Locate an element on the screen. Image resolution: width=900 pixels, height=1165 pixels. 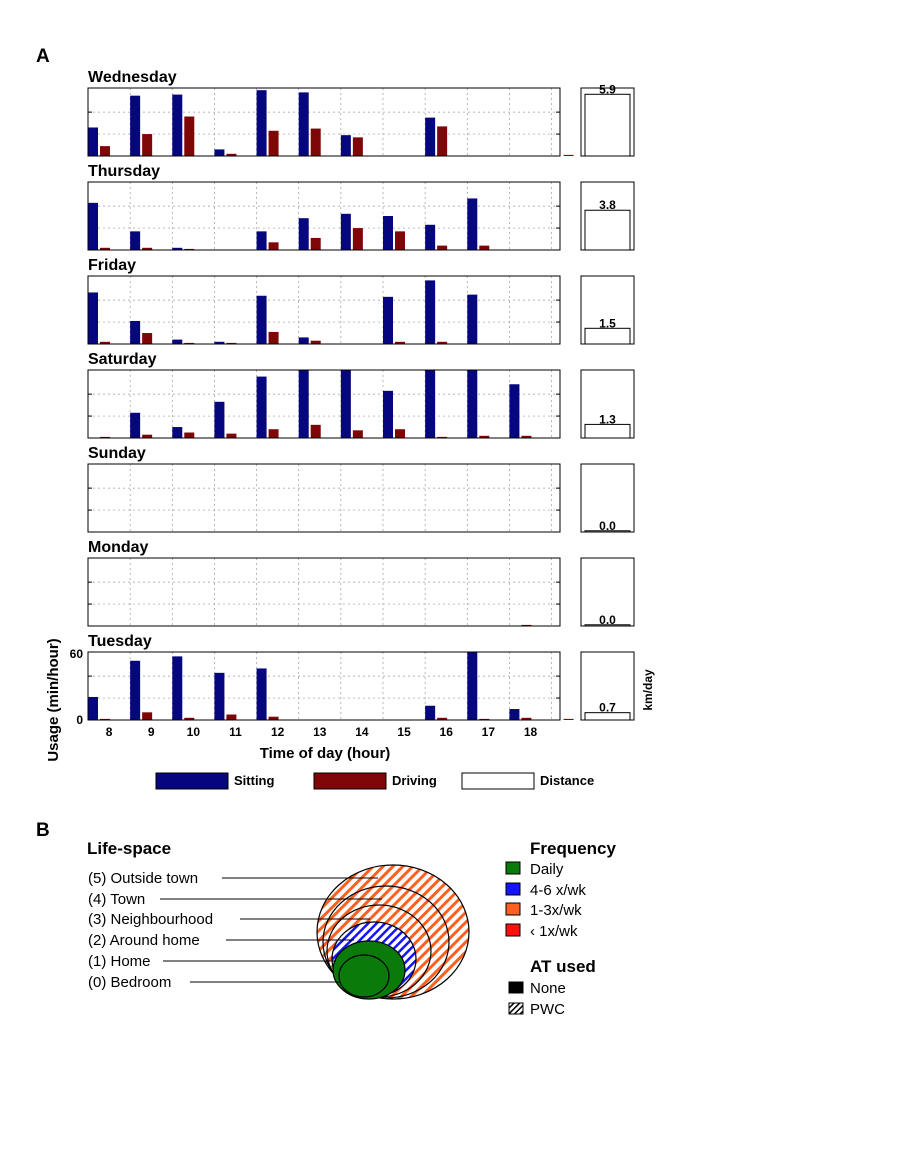
life-space-diagram is located at coordinates (393, 932).